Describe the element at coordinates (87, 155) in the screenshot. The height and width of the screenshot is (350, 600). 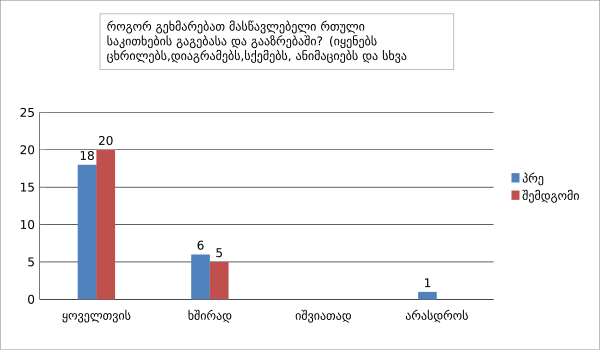
I see `data-label: 18` at that location.